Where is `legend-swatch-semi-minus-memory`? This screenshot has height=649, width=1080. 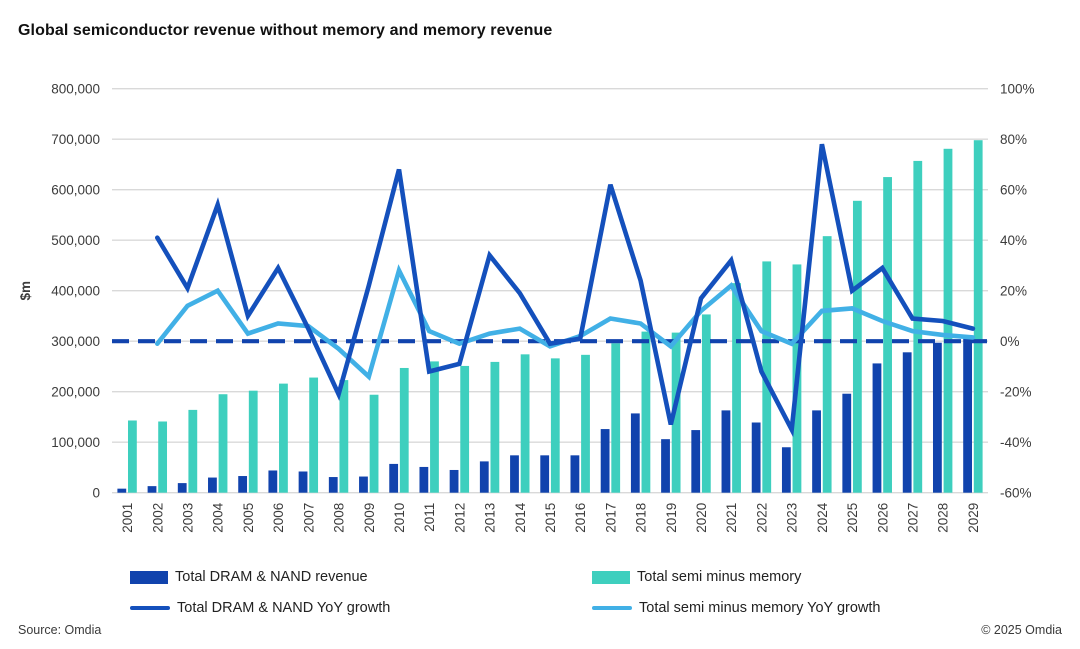 legend-swatch-semi-minus-memory is located at coordinates (611, 577).